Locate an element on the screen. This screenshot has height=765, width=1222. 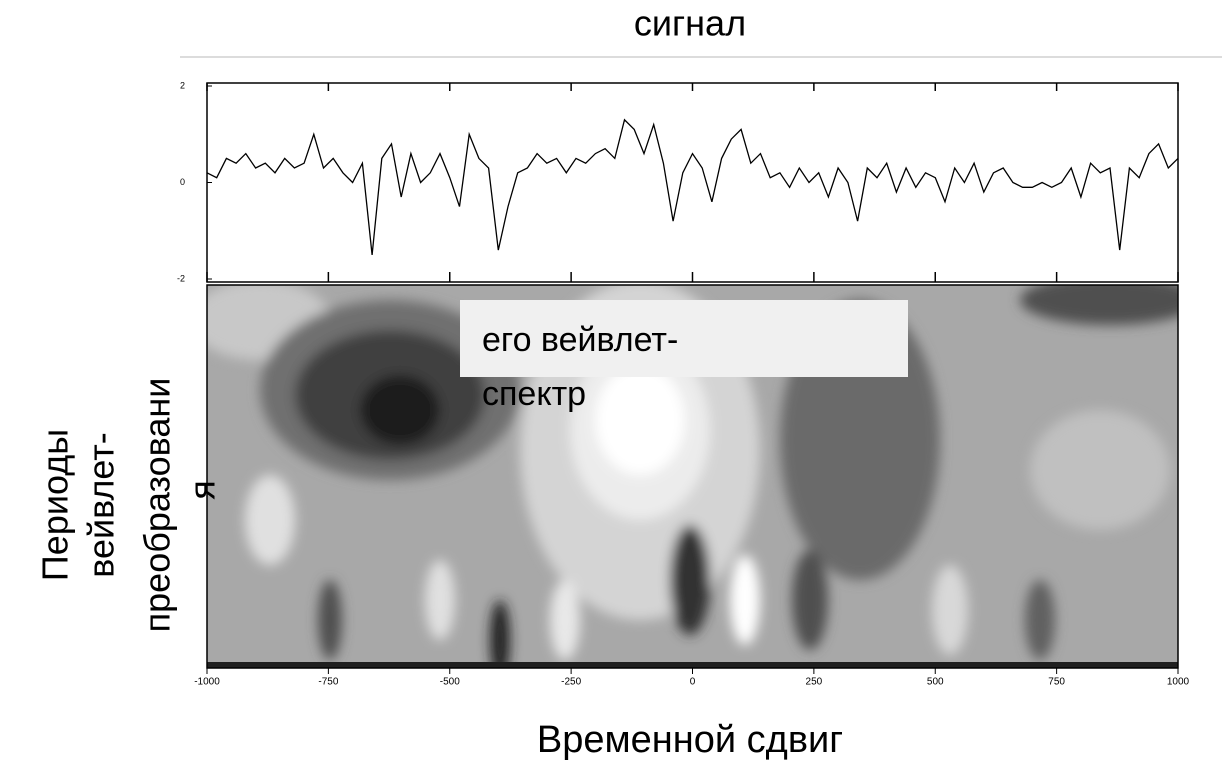
y-axis-title: Периоды вейвлет- преобразовани я is located at coordinates (129, 505).